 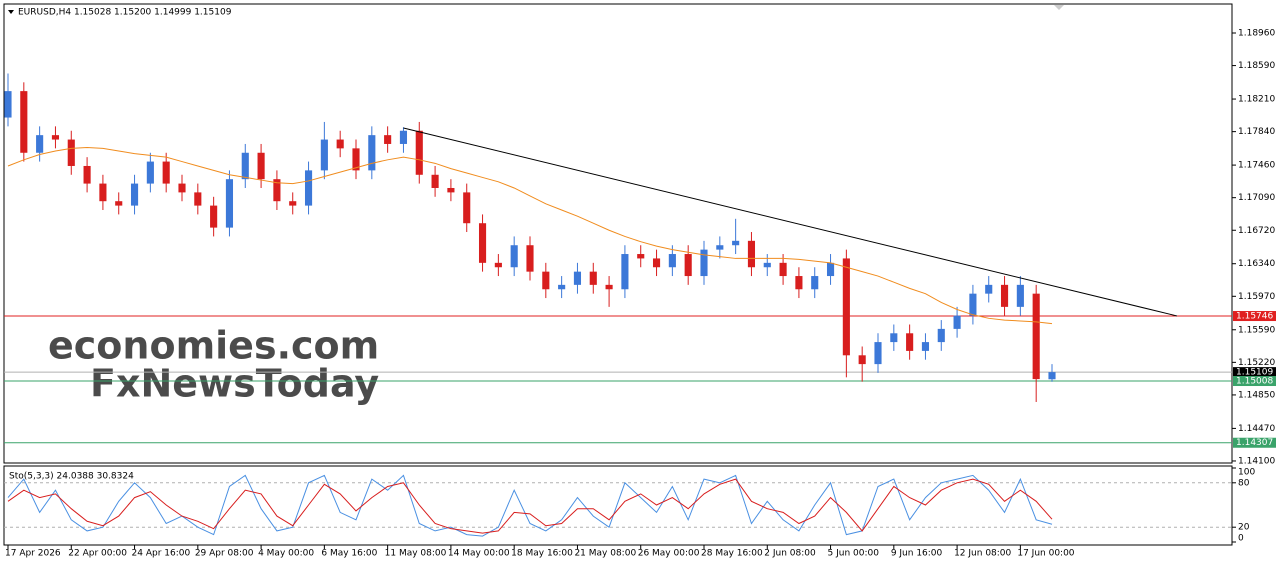 What do you see at coordinates (1256, 231) in the screenshot?
I see `y-tick-label: 1.16720` at bounding box center [1256, 231].